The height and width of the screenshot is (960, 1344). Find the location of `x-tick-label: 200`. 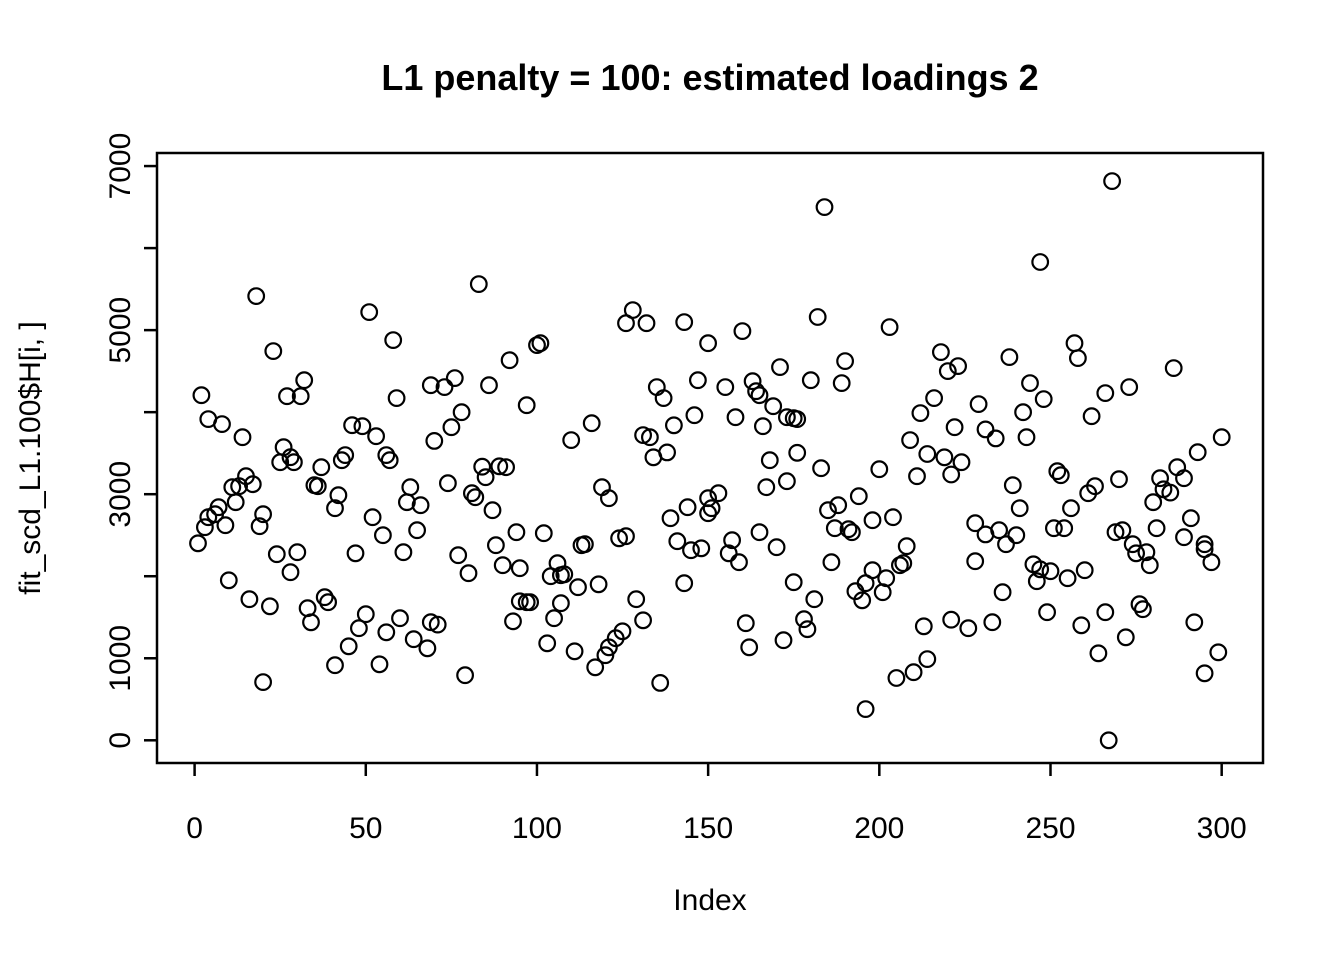

x-tick-label: 200 is located at coordinates (879, 828).